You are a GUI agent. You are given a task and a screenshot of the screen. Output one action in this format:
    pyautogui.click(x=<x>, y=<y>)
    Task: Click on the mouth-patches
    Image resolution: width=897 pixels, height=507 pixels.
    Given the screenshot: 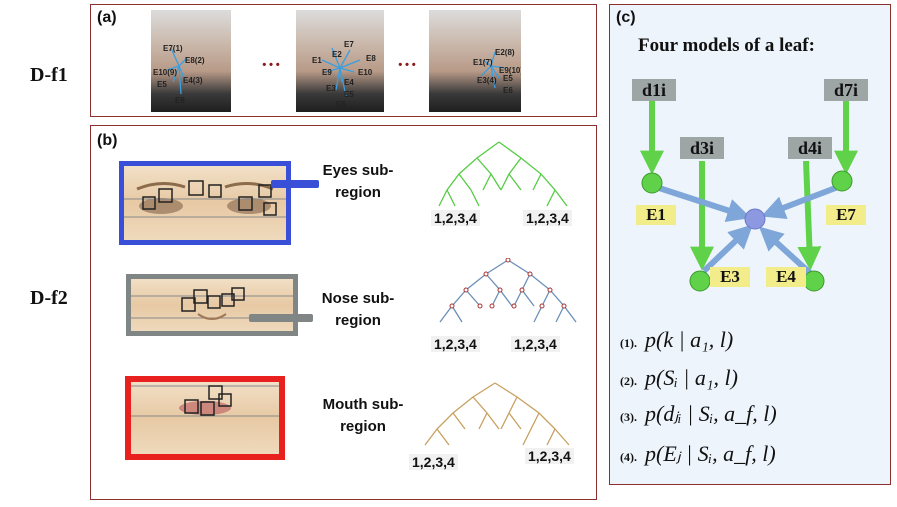 What is the action you would take?
    pyautogui.click(x=208, y=400)
    